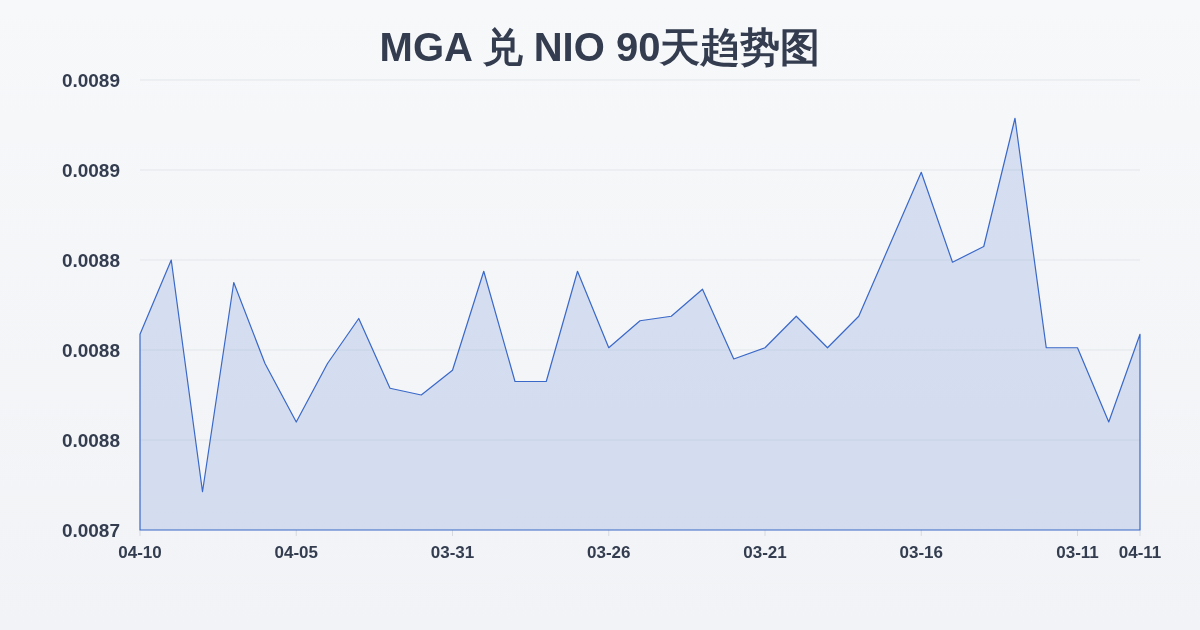 The height and width of the screenshot is (630, 1200). What do you see at coordinates (765, 552) in the screenshot?
I see `x-tick-label: 03-21` at bounding box center [765, 552].